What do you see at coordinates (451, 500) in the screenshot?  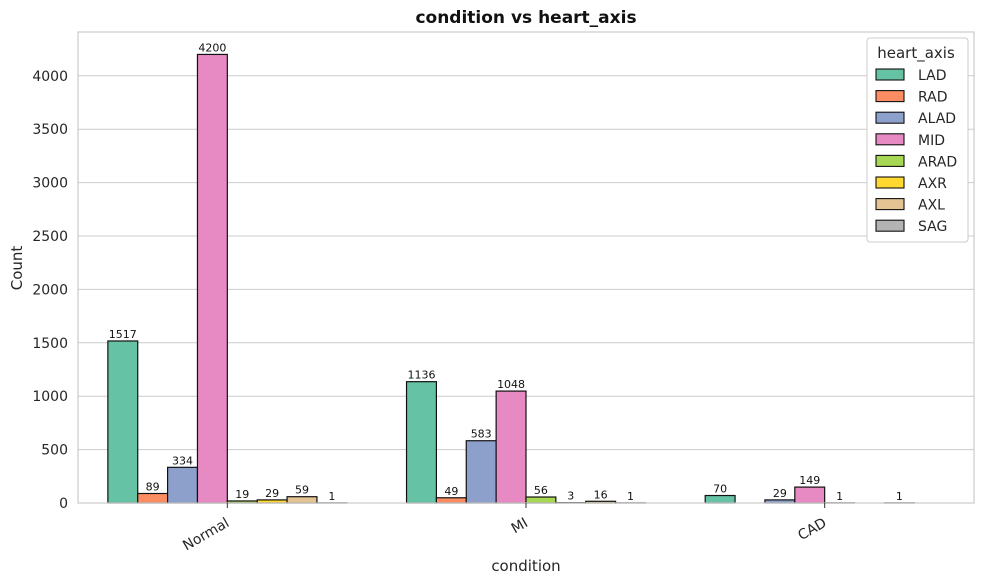 I see `bar-rad-mi` at bounding box center [451, 500].